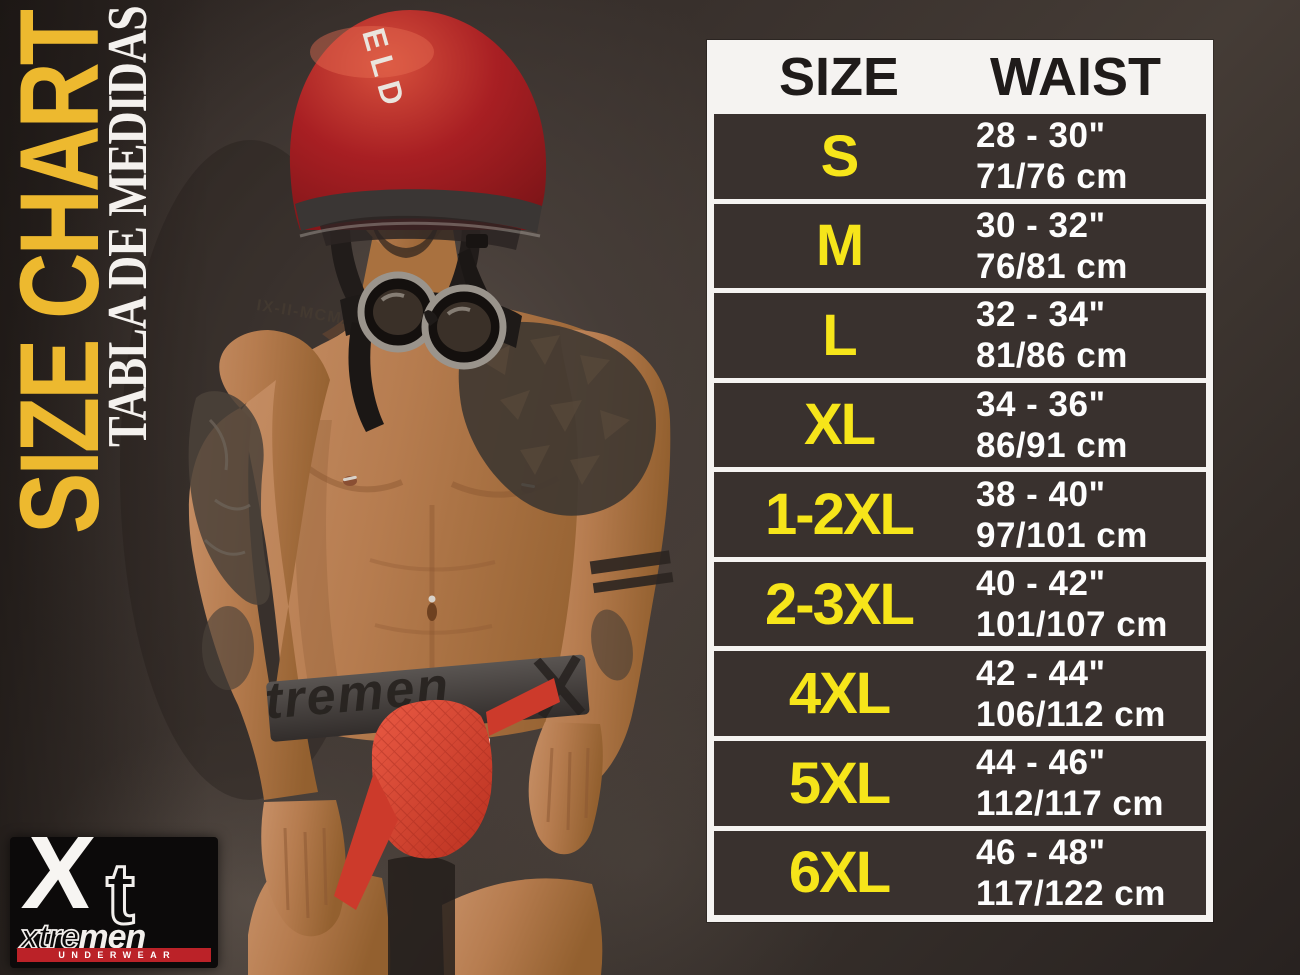  I want to click on brand-logo: X t xtremen UNDERWEAR, so click(114, 902).